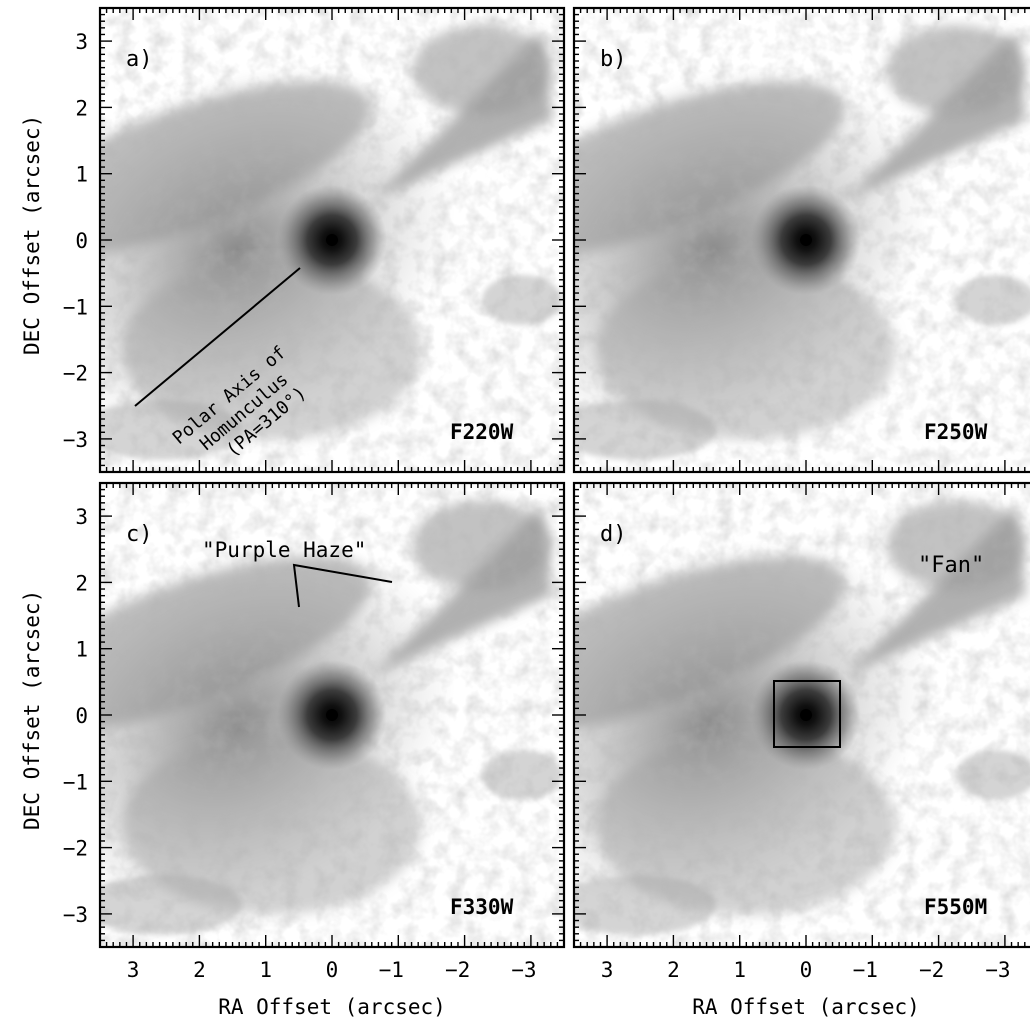 The width and height of the screenshot is (1030, 1025). Describe the element at coordinates (807, 714) in the screenshot. I see `central-source-box` at that location.